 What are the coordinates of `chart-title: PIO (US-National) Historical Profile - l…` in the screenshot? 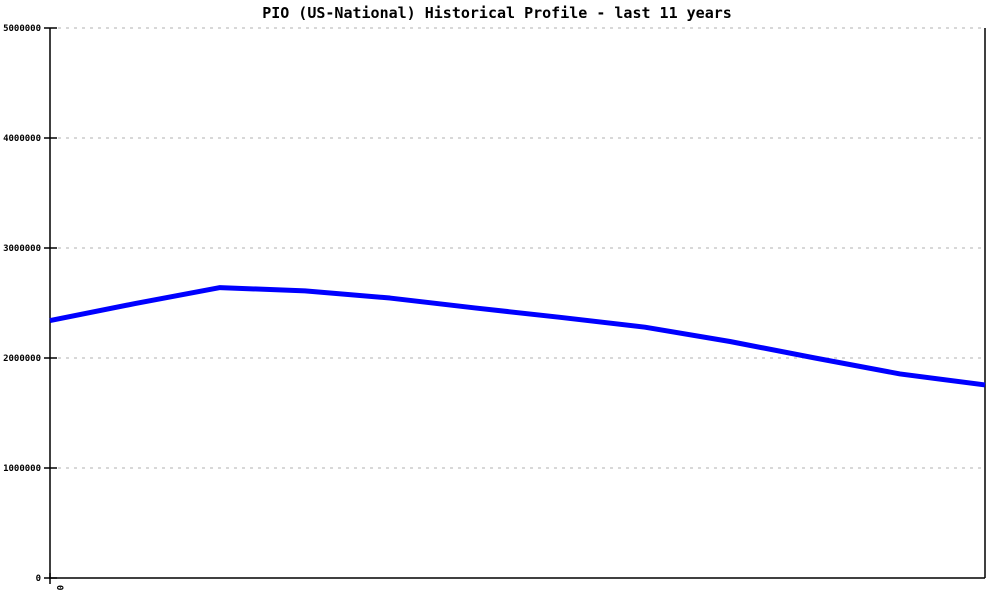 It's located at (497, 13).